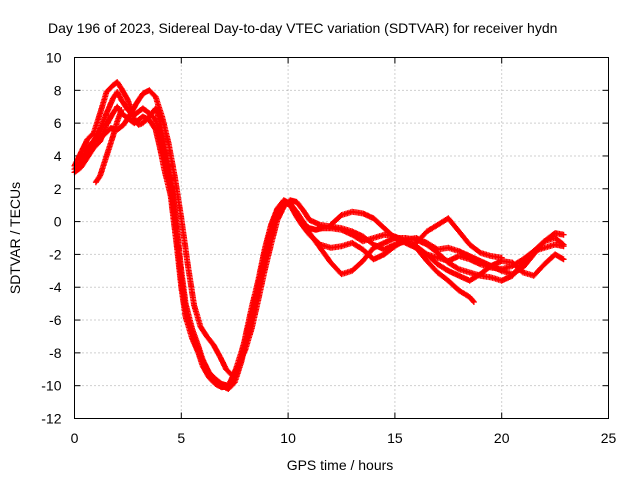 The height and width of the screenshot is (480, 640). I want to click on y-tick-label: -10, so click(51, 386).